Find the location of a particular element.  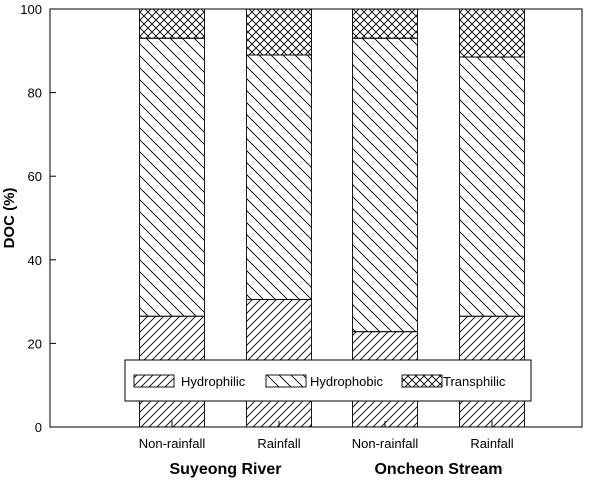

legend-swatch-hydrophilic is located at coordinates (154, 381).